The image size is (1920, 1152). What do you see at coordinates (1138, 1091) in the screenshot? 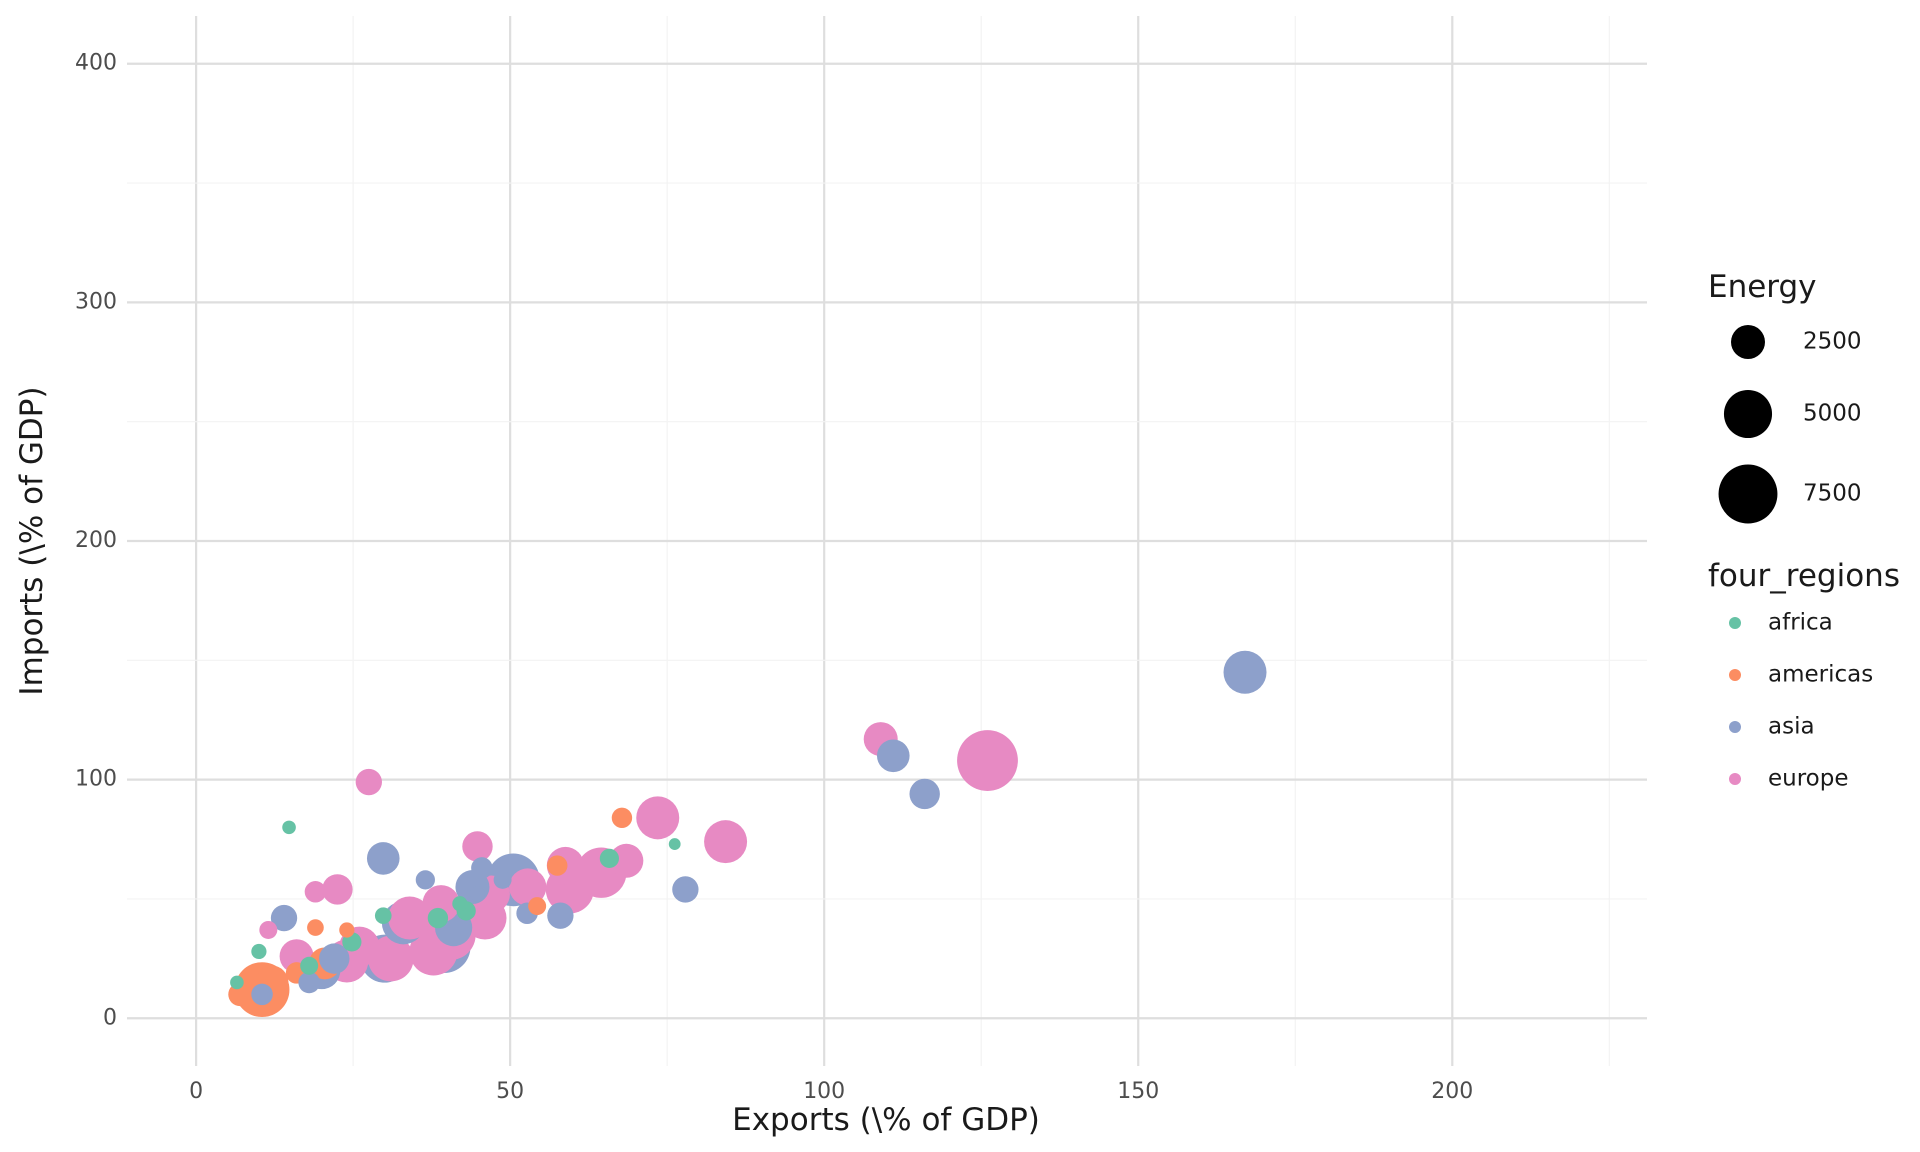
I see `x-tick-label: 150` at bounding box center [1138, 1091].